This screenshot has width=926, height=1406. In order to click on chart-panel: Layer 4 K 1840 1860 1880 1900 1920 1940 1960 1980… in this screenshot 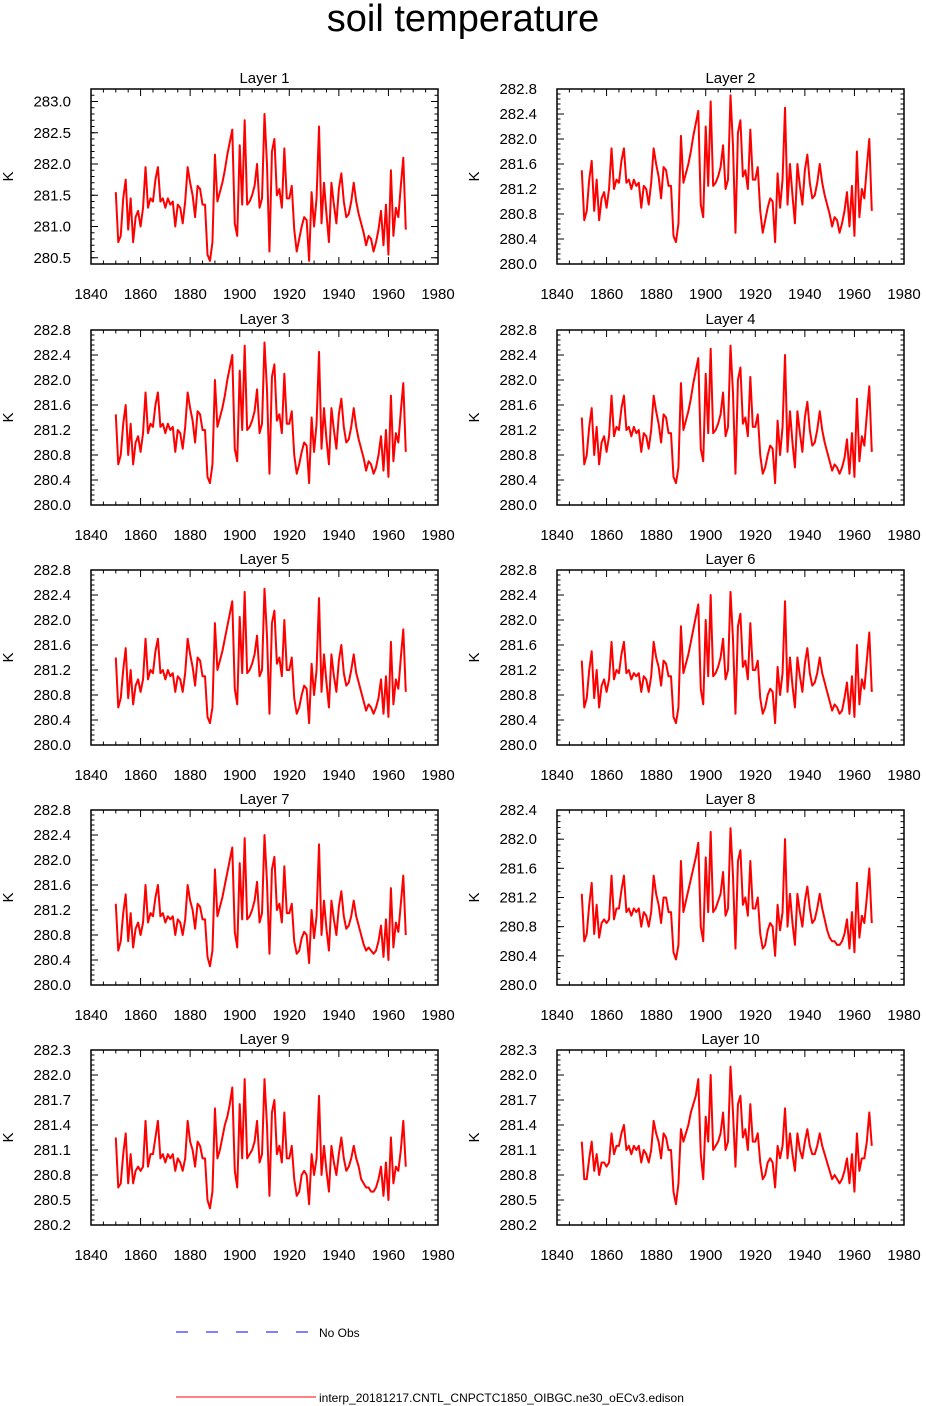, I will do `click(693, 427)`.